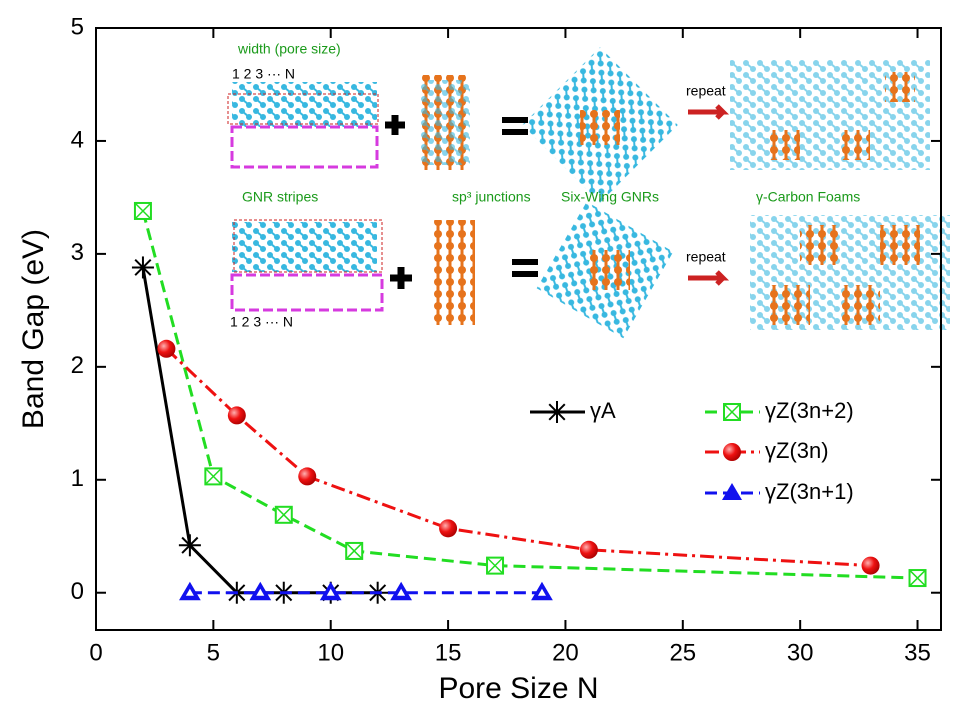  I want to click on legend-marker-circle, so click(732, 452).